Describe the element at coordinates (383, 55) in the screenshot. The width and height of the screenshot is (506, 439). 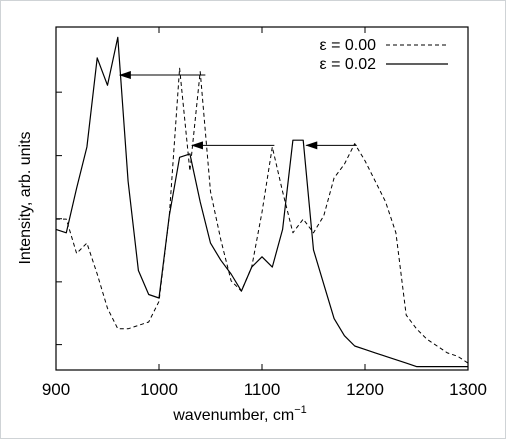
I see `legend: ε = 0.00 ε = 0.02` at that location.